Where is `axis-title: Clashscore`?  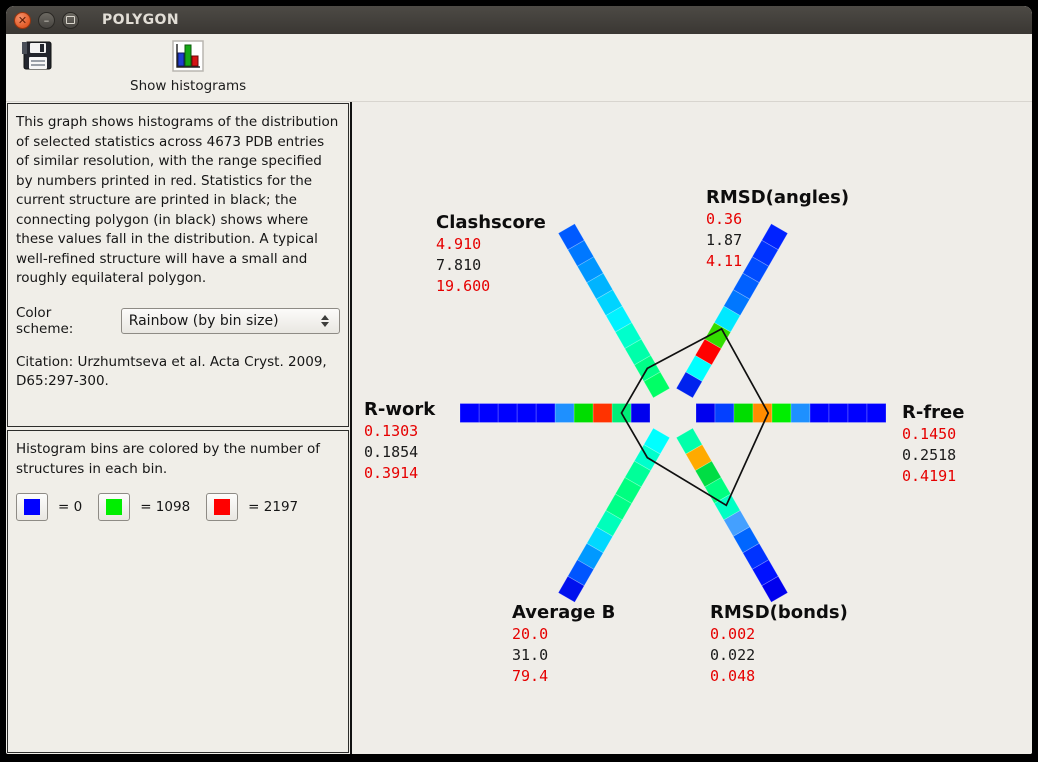
axis-title: Clashscore is located at coordinates (491, 222).